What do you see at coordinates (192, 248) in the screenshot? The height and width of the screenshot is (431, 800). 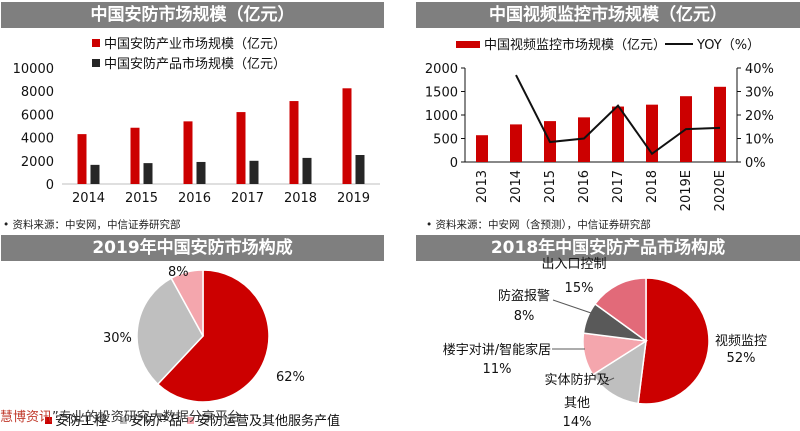 I see `panel-title-2019-composition: 2019年中国安防市场构成` at bounding box center [192, 248].